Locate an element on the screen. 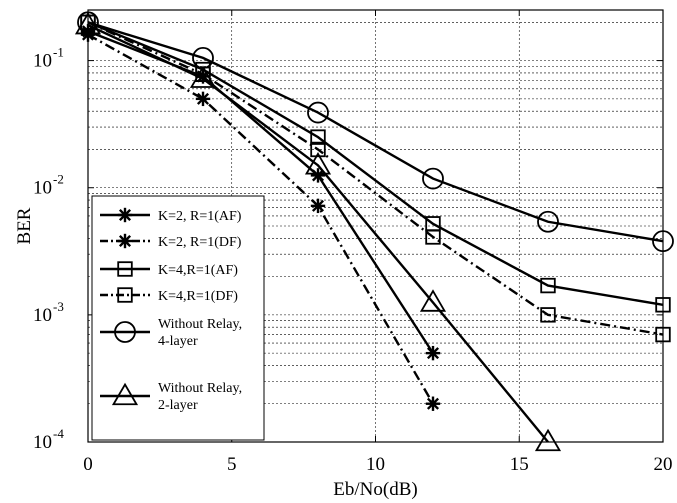  y-tick-label: 10 -4 is located at coordinates (48, 439).